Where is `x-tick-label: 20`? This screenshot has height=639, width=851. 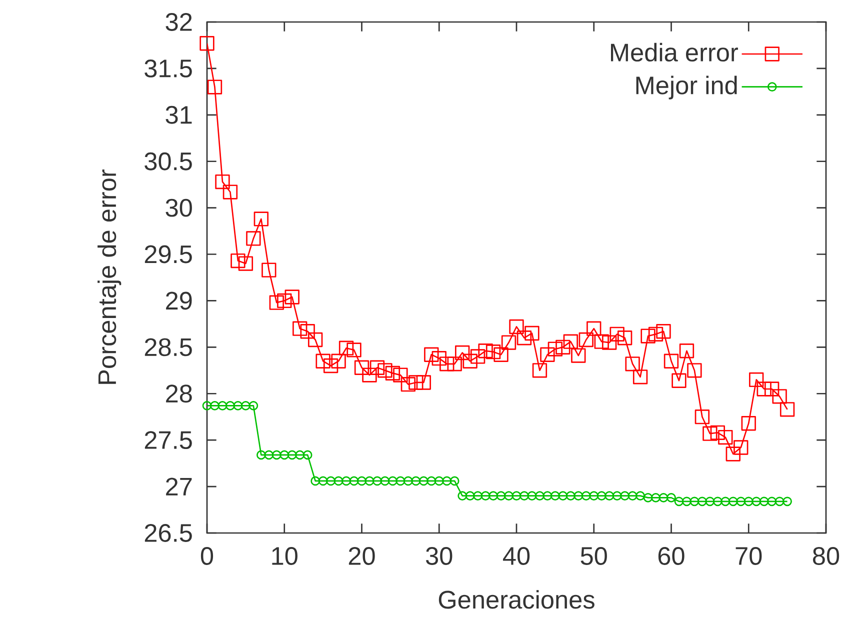 x-tick-label: 20 is located at coordinates (361, 556).